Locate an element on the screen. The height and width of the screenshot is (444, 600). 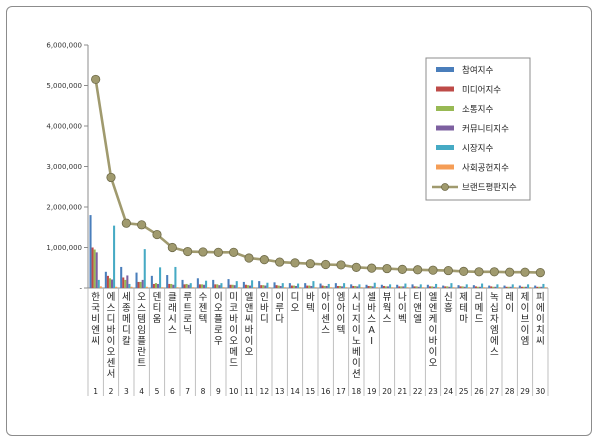
rank-label: 12 is located at coordinates (265, 391).